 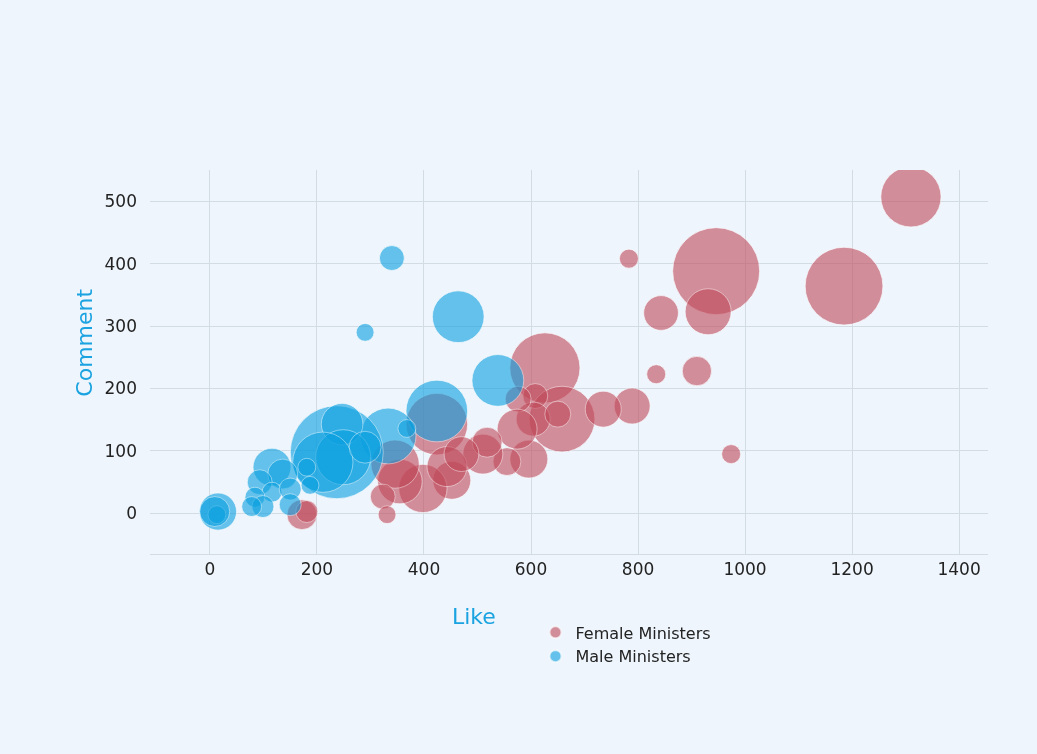 What do you see at coordinates (424, 569) in the screenshot?
I see `x-tick-label: 400` at bounding box center [424, 569].